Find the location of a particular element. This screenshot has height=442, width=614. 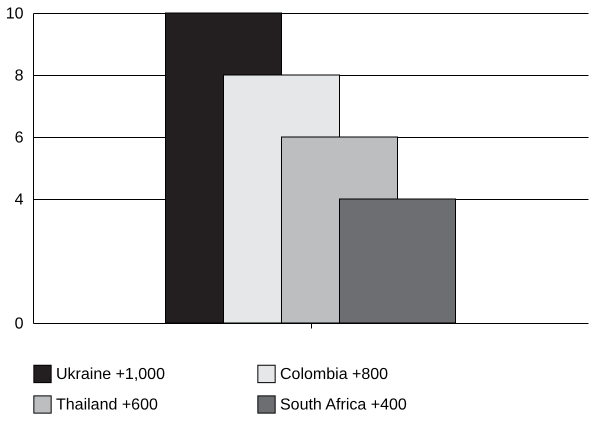

y-tick-label: 6 is located at coordinates (19, 138).